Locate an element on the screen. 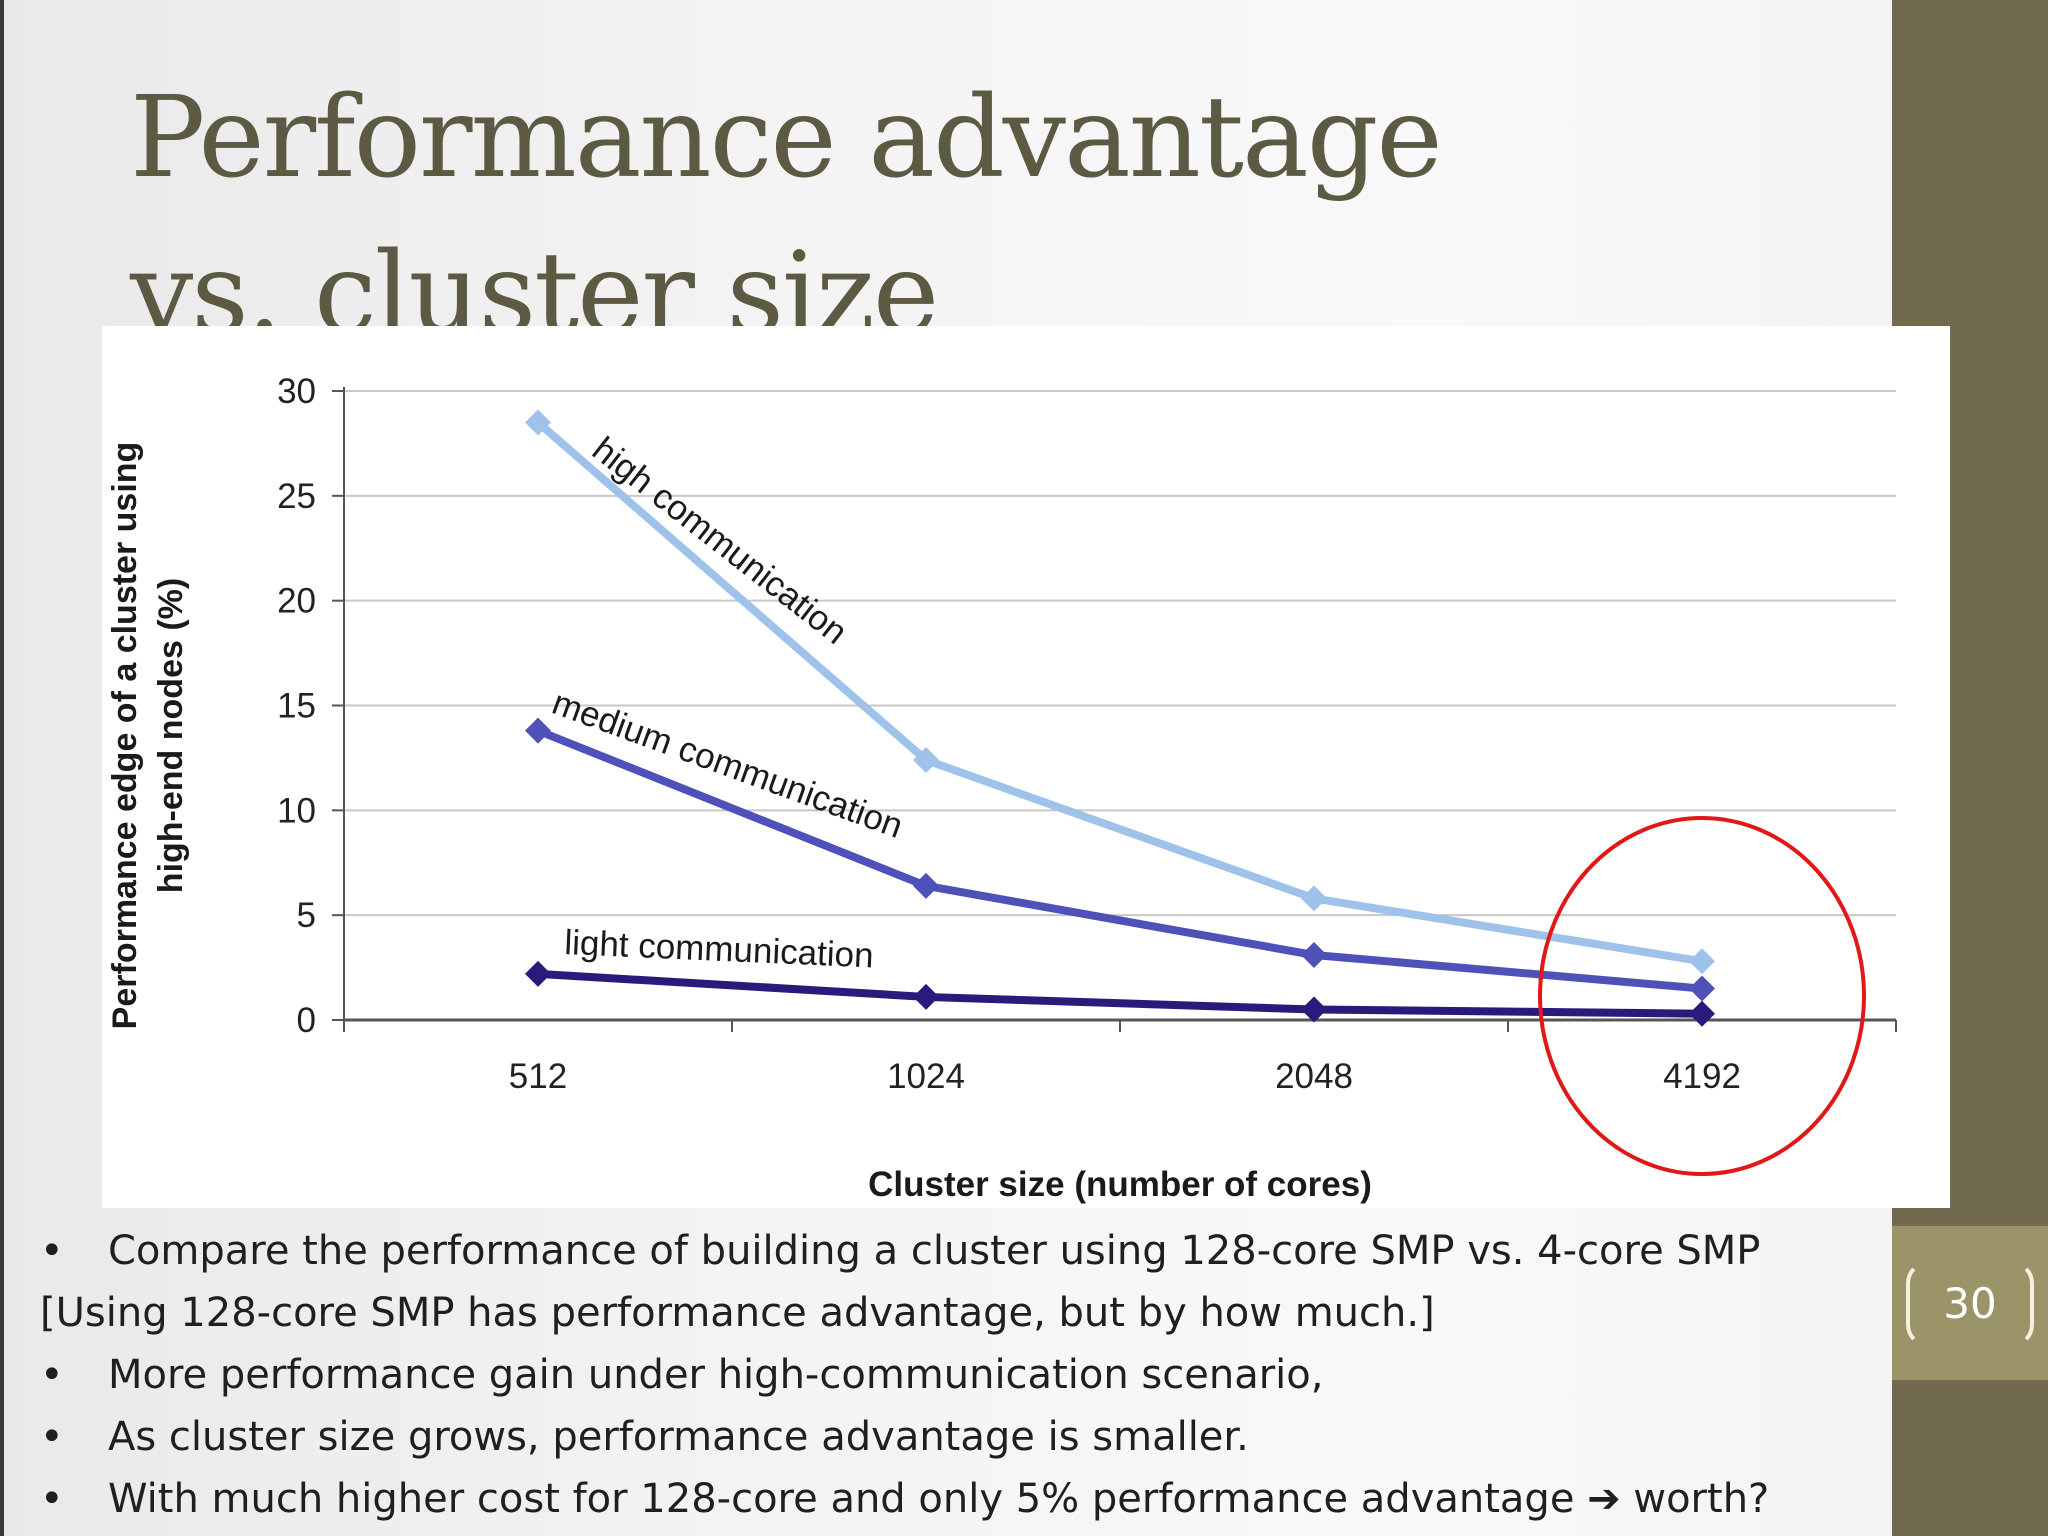 This screenshot has height=1536, width=2048. x-tick-label: 2048 is located at coordinates (1314, 1076).